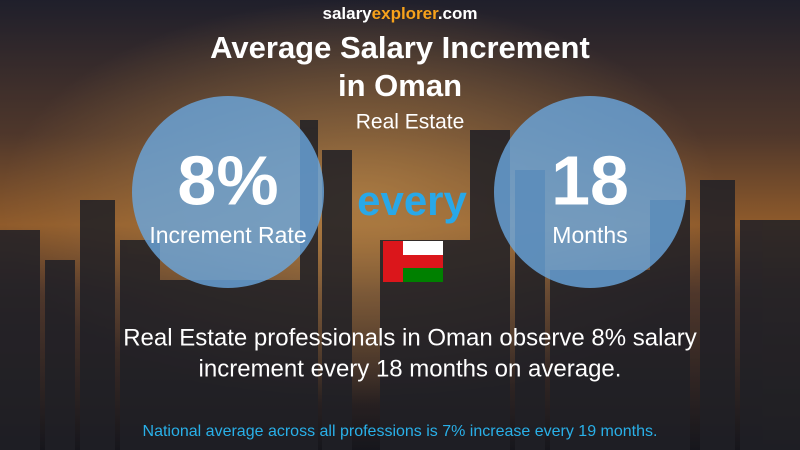  I want to click on rate-value: 8%, so click(227, 180).